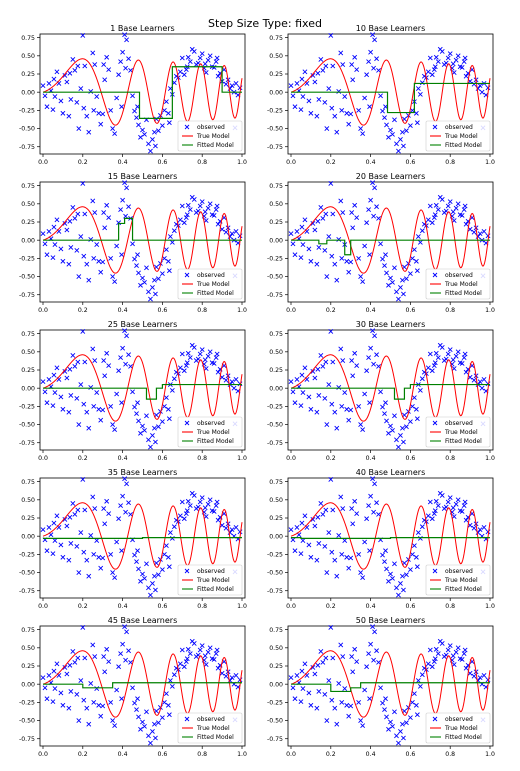 This screenshot has height=771, width=520. Describe the element at coordinates (27, 721) in the screenshot. I see `y-tick-label: -0.50` at that location.